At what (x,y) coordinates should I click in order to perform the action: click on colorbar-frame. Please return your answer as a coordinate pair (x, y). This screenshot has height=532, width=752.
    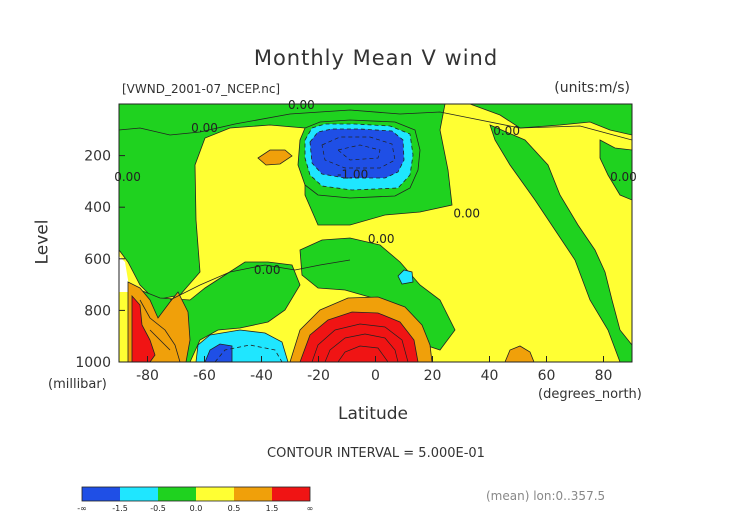
    Looking at the image, I should click on (196, 494).